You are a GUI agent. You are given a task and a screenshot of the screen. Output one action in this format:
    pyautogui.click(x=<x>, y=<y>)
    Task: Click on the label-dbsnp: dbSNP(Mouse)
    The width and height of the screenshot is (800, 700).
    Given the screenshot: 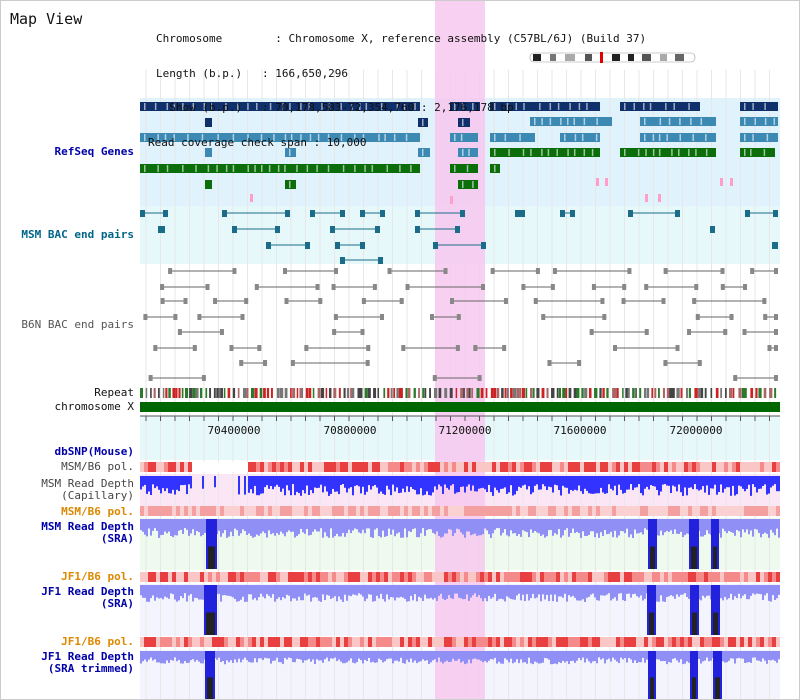 What is the action you would take?
    pyautogui.click(x=94, y=451)
    